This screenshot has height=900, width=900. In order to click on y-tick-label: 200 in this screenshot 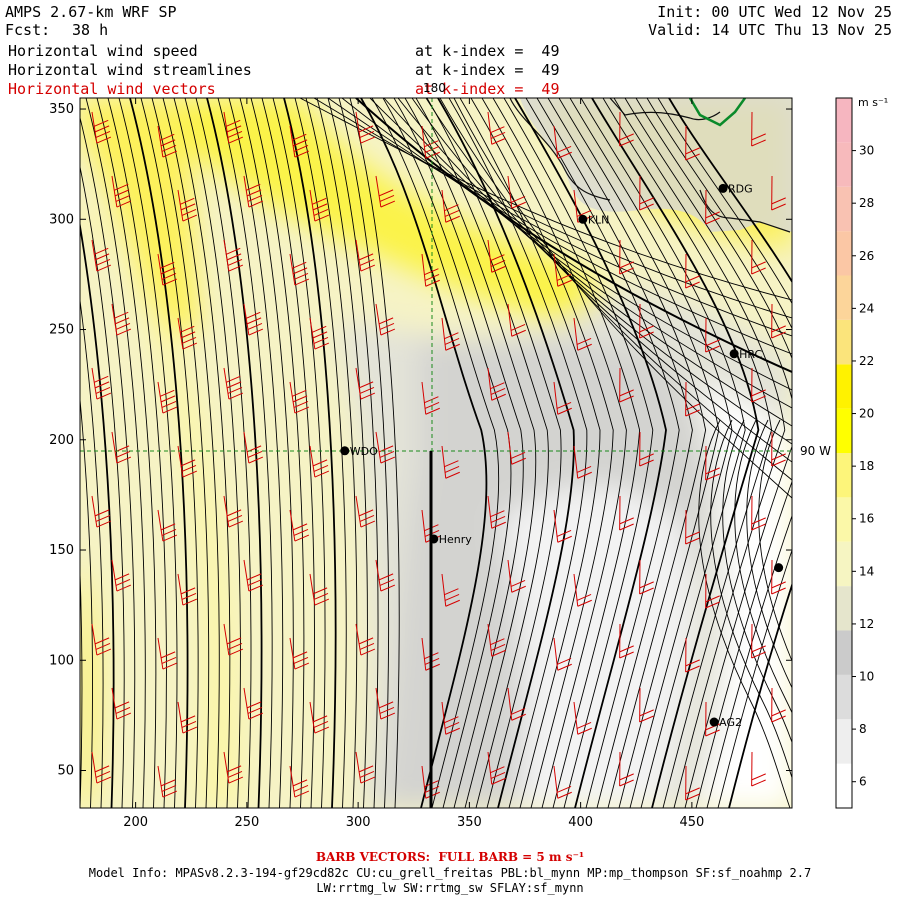, I will do `click(61, 440)`.